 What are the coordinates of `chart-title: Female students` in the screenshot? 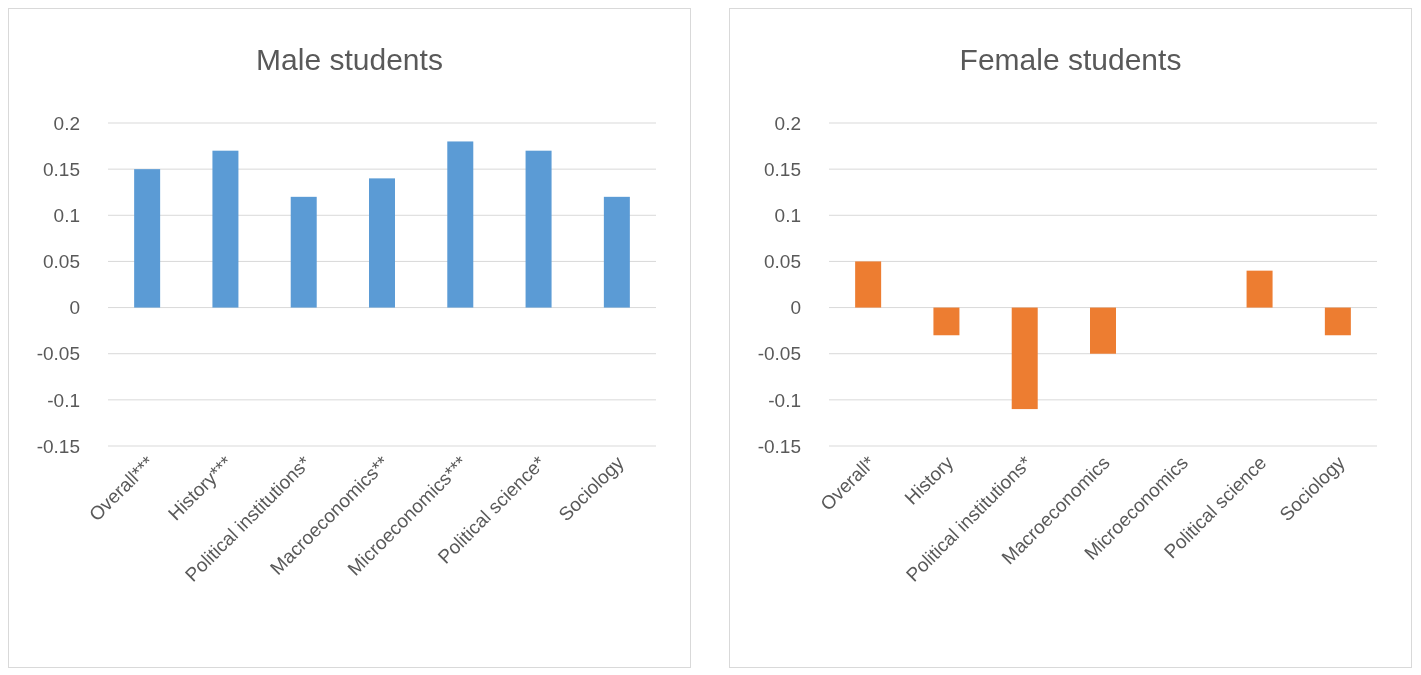 It's located at (1070, 59).